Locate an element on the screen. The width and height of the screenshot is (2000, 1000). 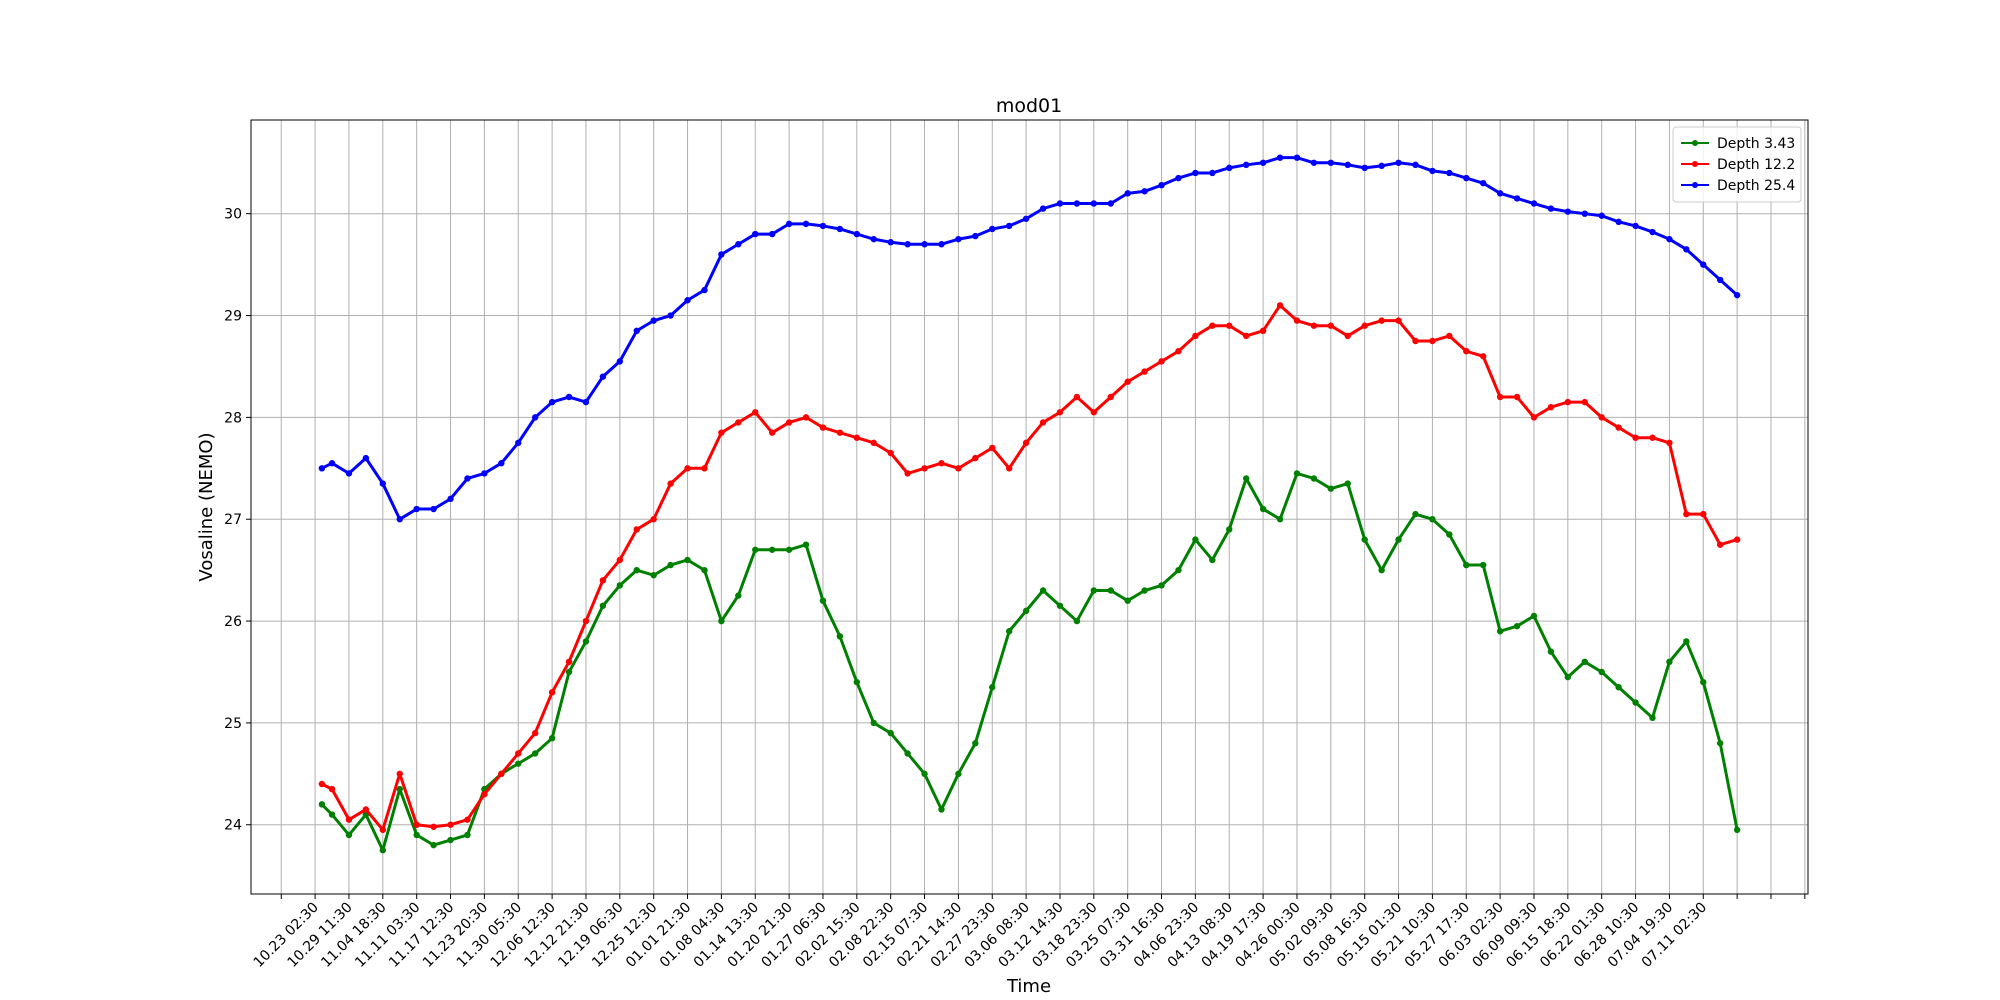
legend: Depth 3.43 Depth 12.2 Depth 25.4 is located at coordinates (1737, 164).